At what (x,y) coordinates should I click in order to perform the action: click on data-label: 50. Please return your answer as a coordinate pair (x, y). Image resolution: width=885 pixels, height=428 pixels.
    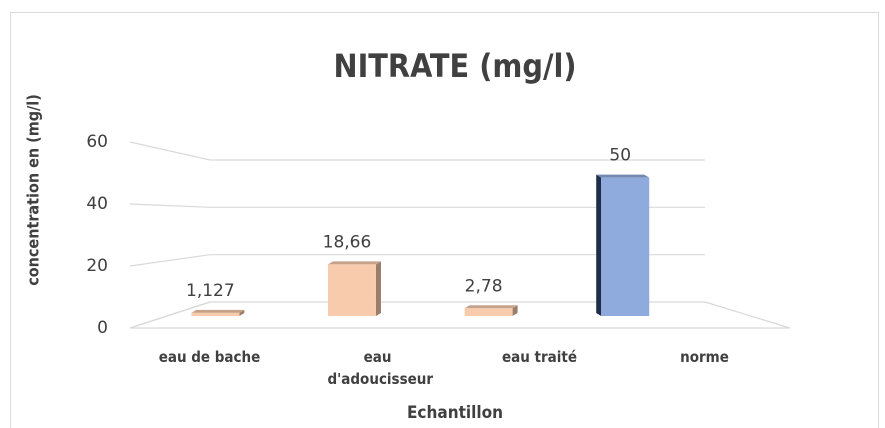
    Looking at the image, I should click on (620, 156).